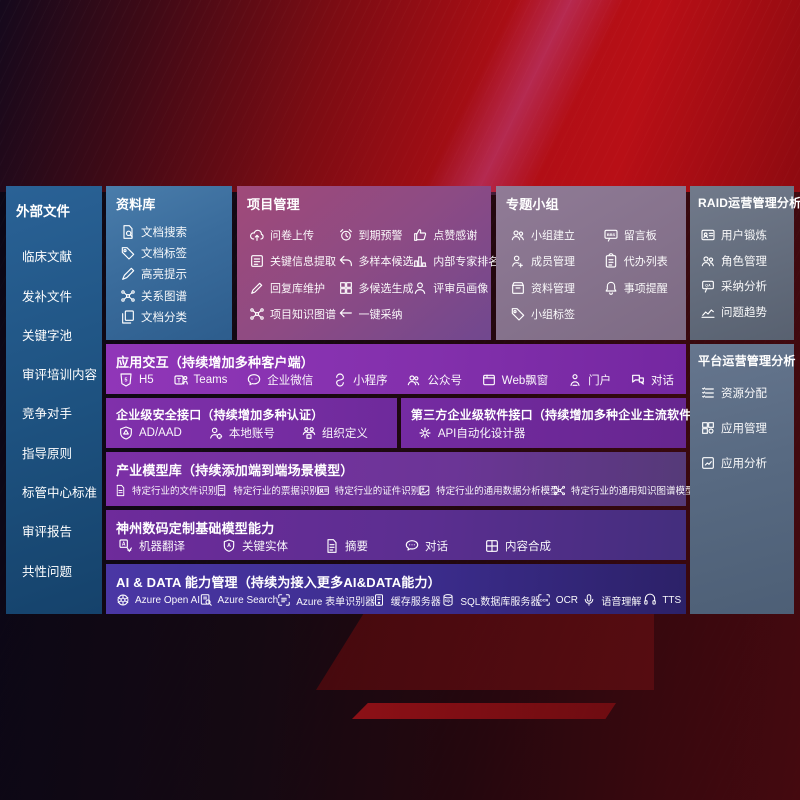 The height and width of the screenshot is (800, 800). I want to click on highlight-pen-icon, so click(128, 274).